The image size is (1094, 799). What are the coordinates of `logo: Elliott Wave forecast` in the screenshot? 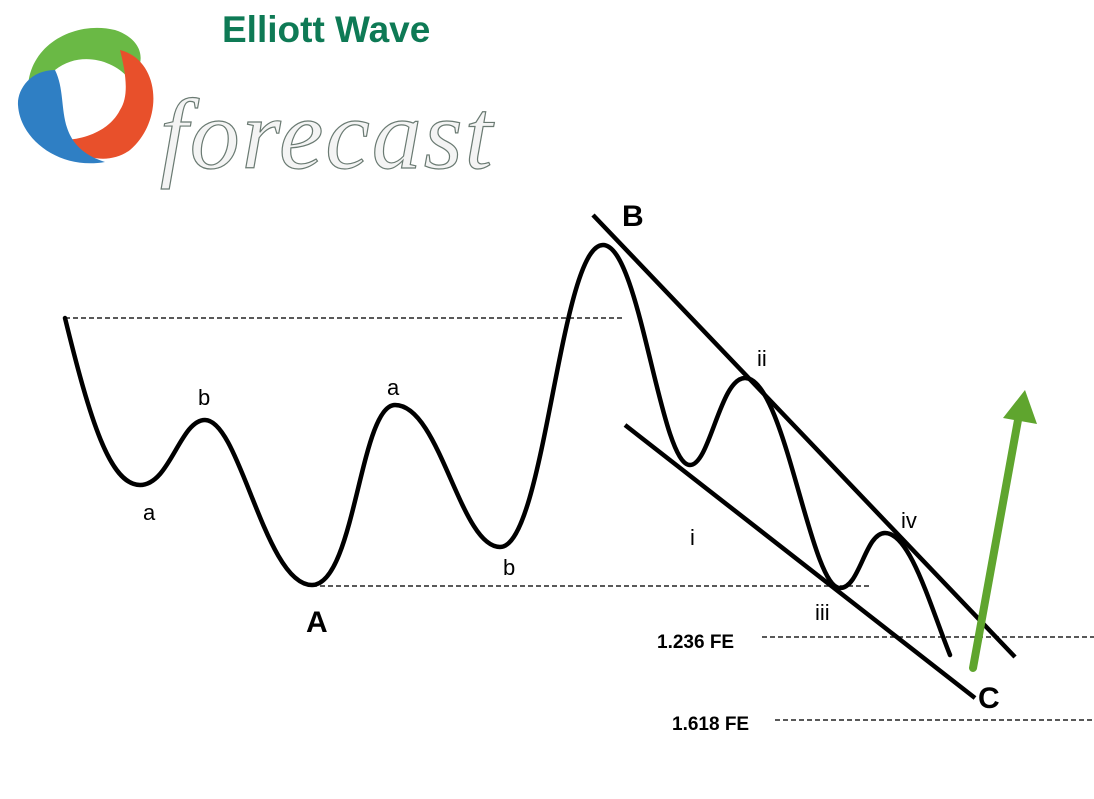 It's located at (256, 100).